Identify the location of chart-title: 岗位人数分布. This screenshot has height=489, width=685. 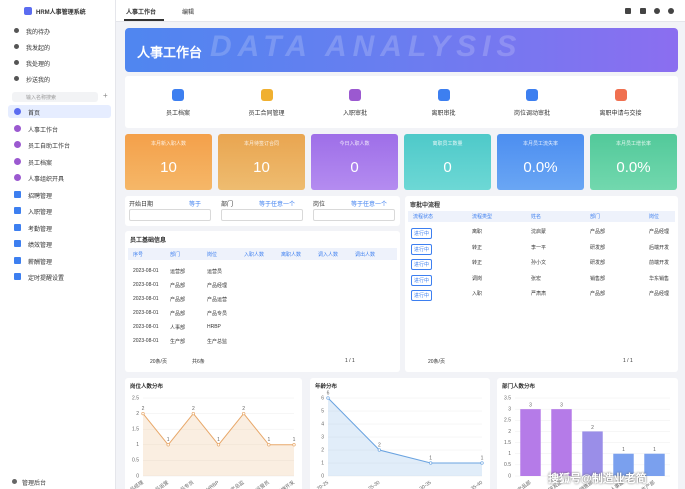
(147, 387).